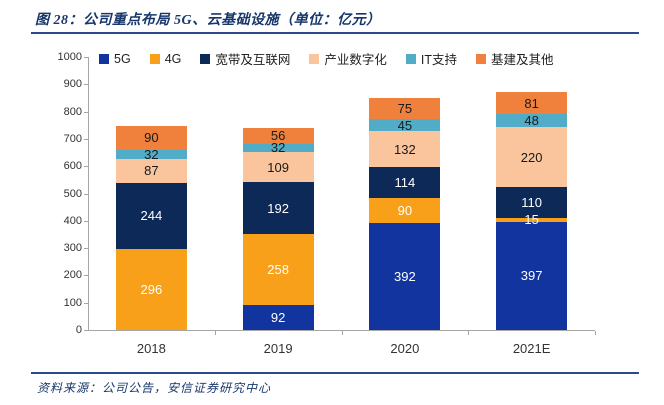 The width and height of the screenshot is (664, 405). I want to click on legend-item: 5G, so click(115, 59).